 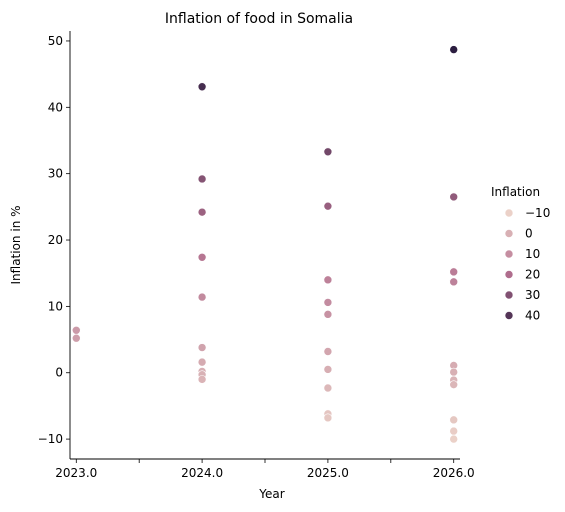 I want to click on y-axis-ticks: −10 0 10 20 30 40 50, so click(x=54, y=240).